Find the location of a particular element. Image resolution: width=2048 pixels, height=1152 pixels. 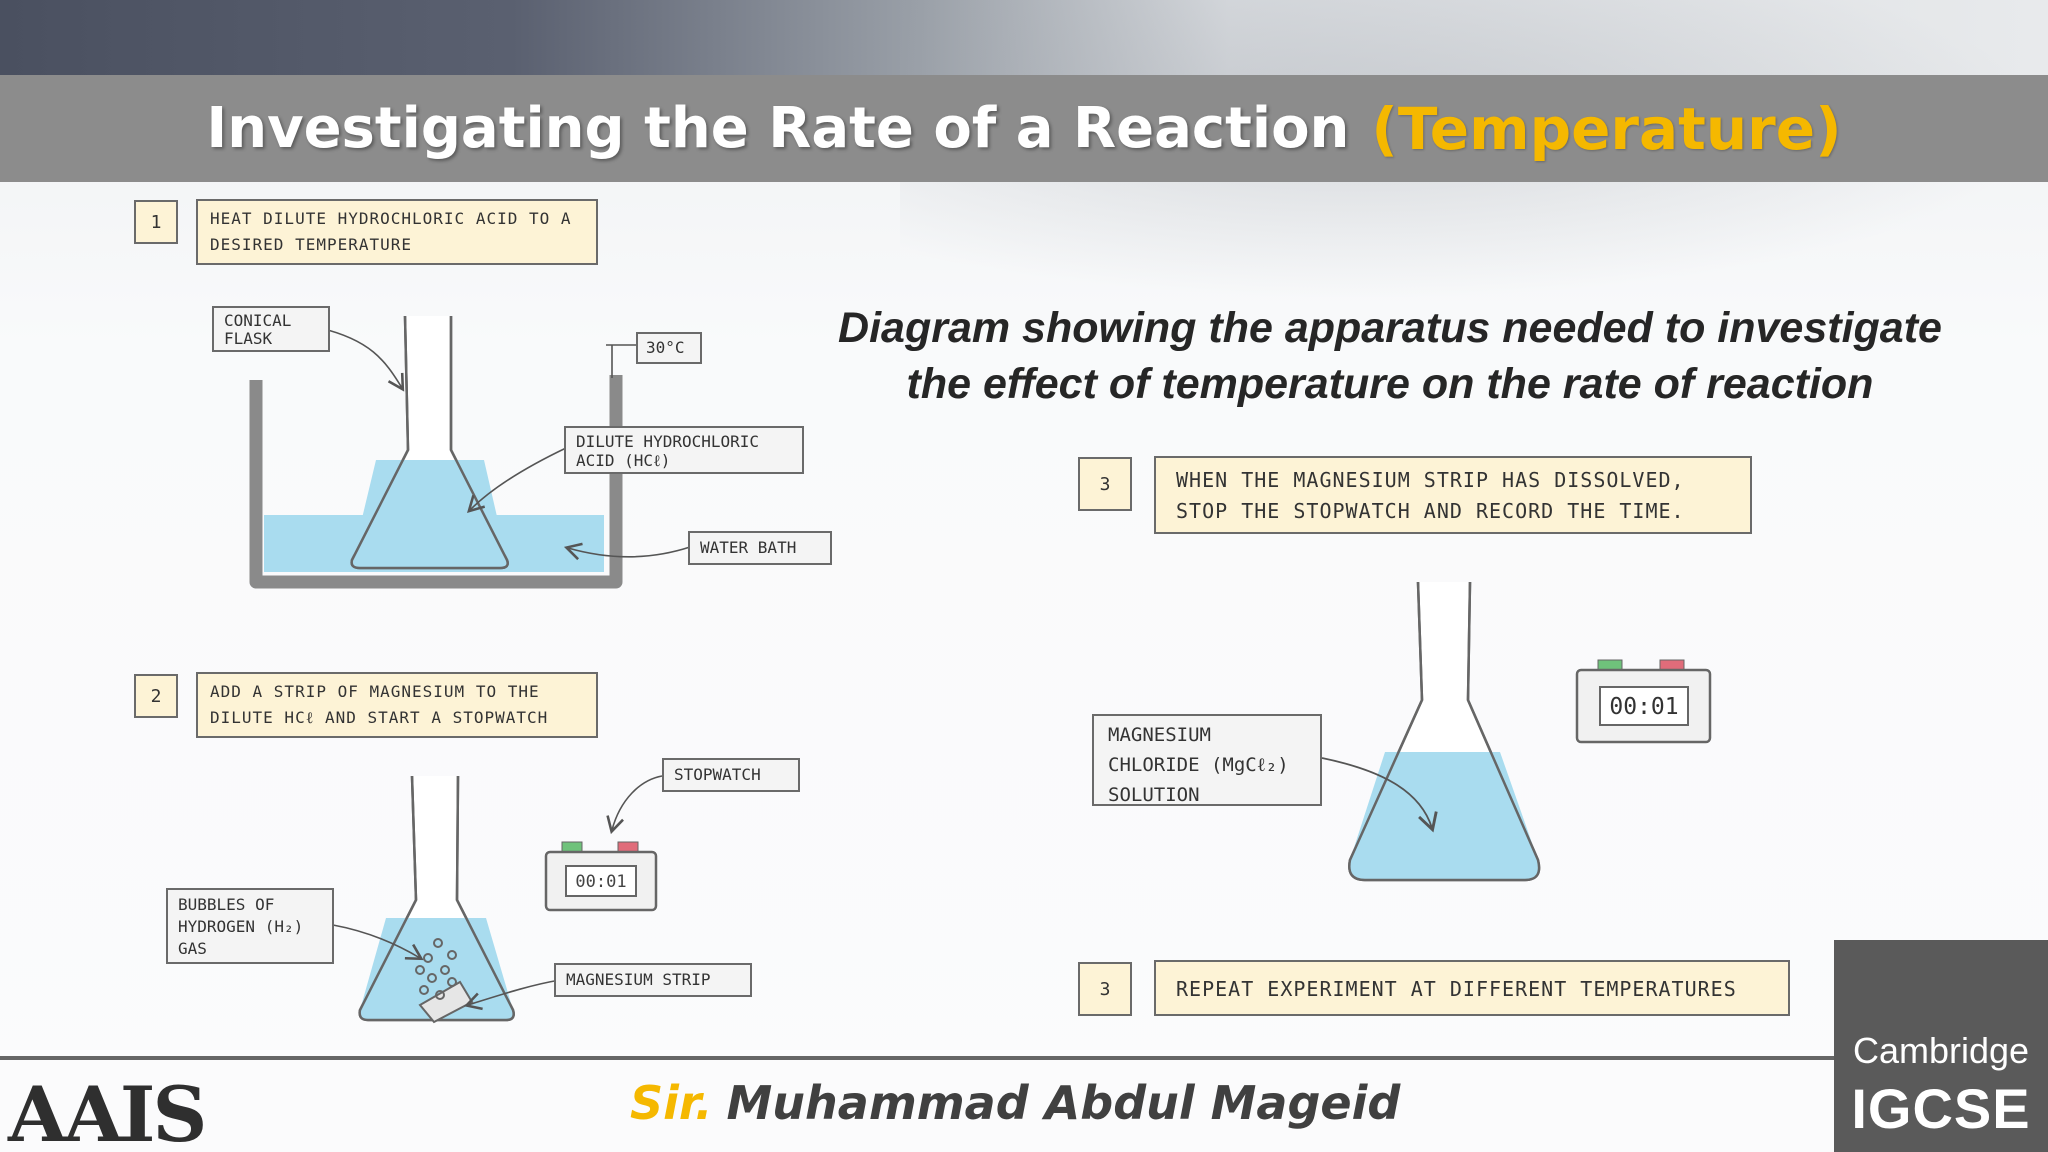

slide-title: Investigating the Rate of a Reaction is located at coordinates (778, 128).